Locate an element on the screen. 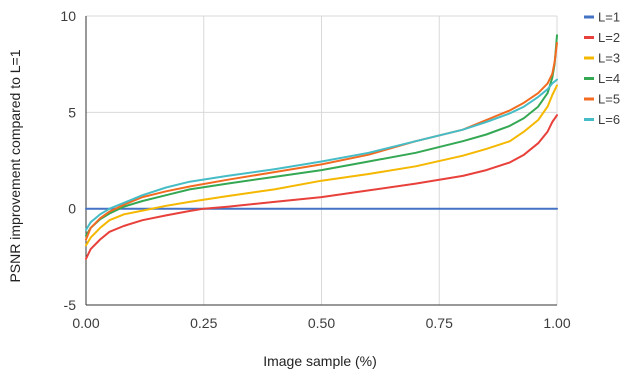 This screenshot has height=375, width=631. legend-label: L=3 is located at coordinates (609, 58).